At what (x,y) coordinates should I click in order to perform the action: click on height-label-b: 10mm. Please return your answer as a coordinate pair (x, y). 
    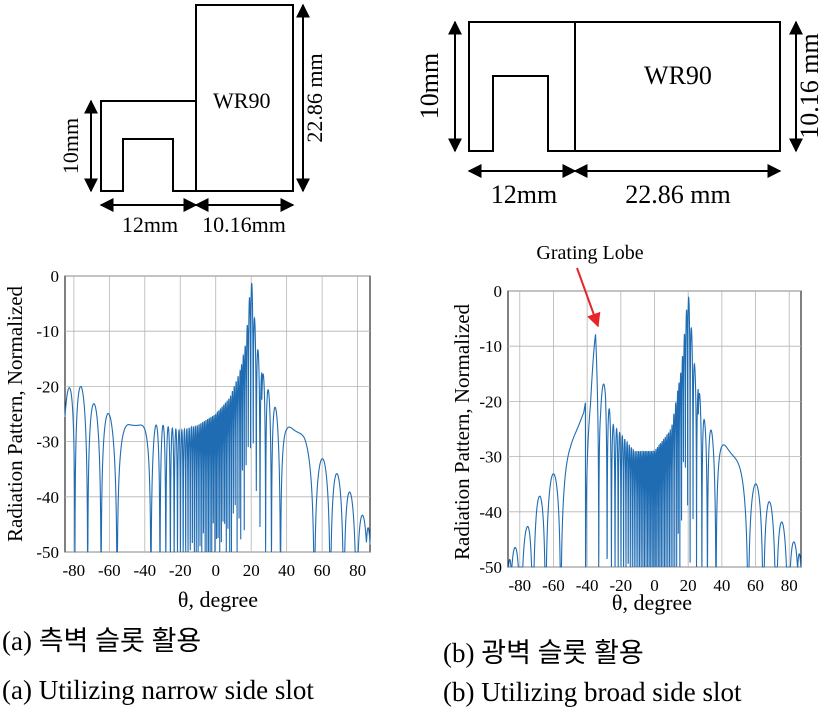
    Looking at the image, I should click on (429, 86).